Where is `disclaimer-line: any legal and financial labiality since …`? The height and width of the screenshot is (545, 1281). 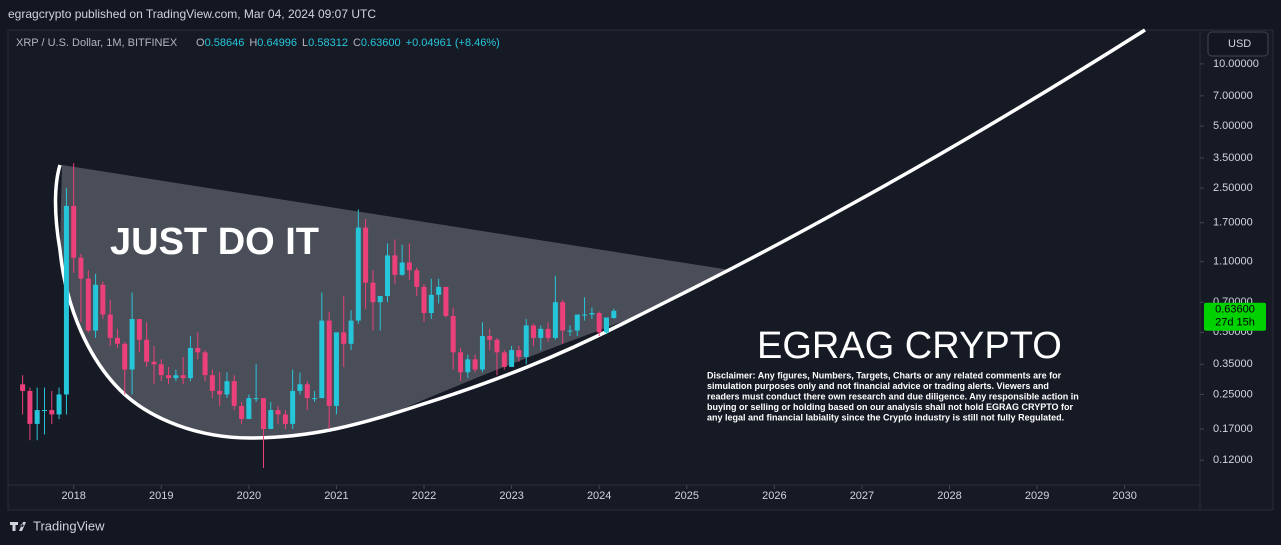
disclaimer-line: any legal and financial labiality since … is located at coordinates (885, 417).